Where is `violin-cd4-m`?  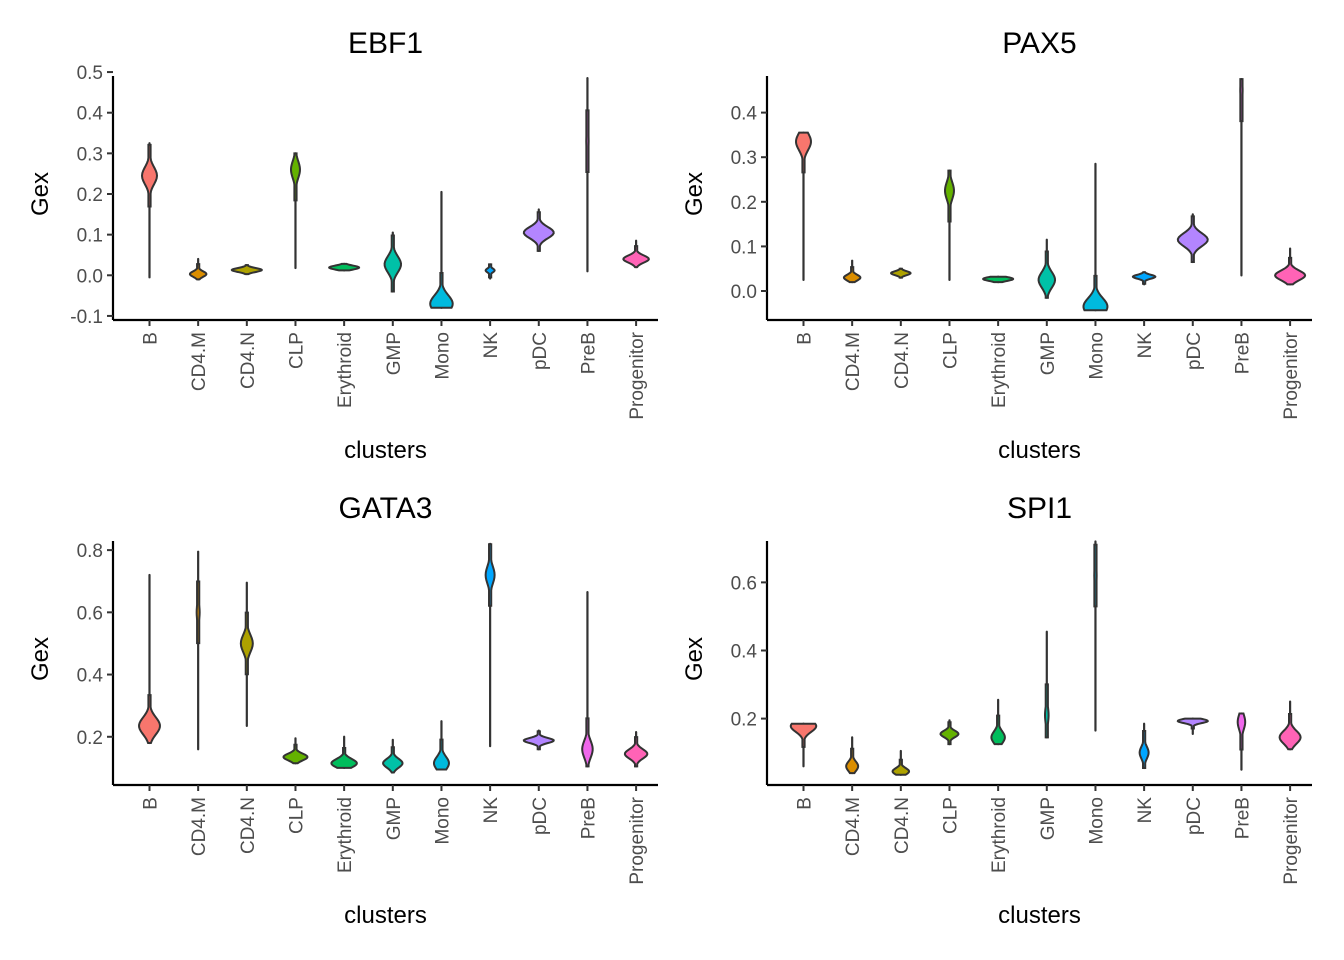
violin-cd4-m is located at coordinates (198, 269).